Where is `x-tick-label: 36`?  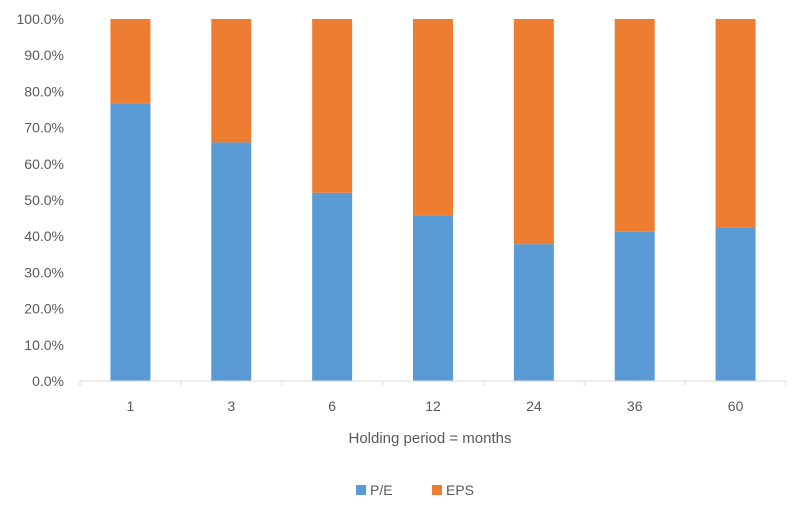
x-tick-label: 36 is located at coordinates (635, 406).